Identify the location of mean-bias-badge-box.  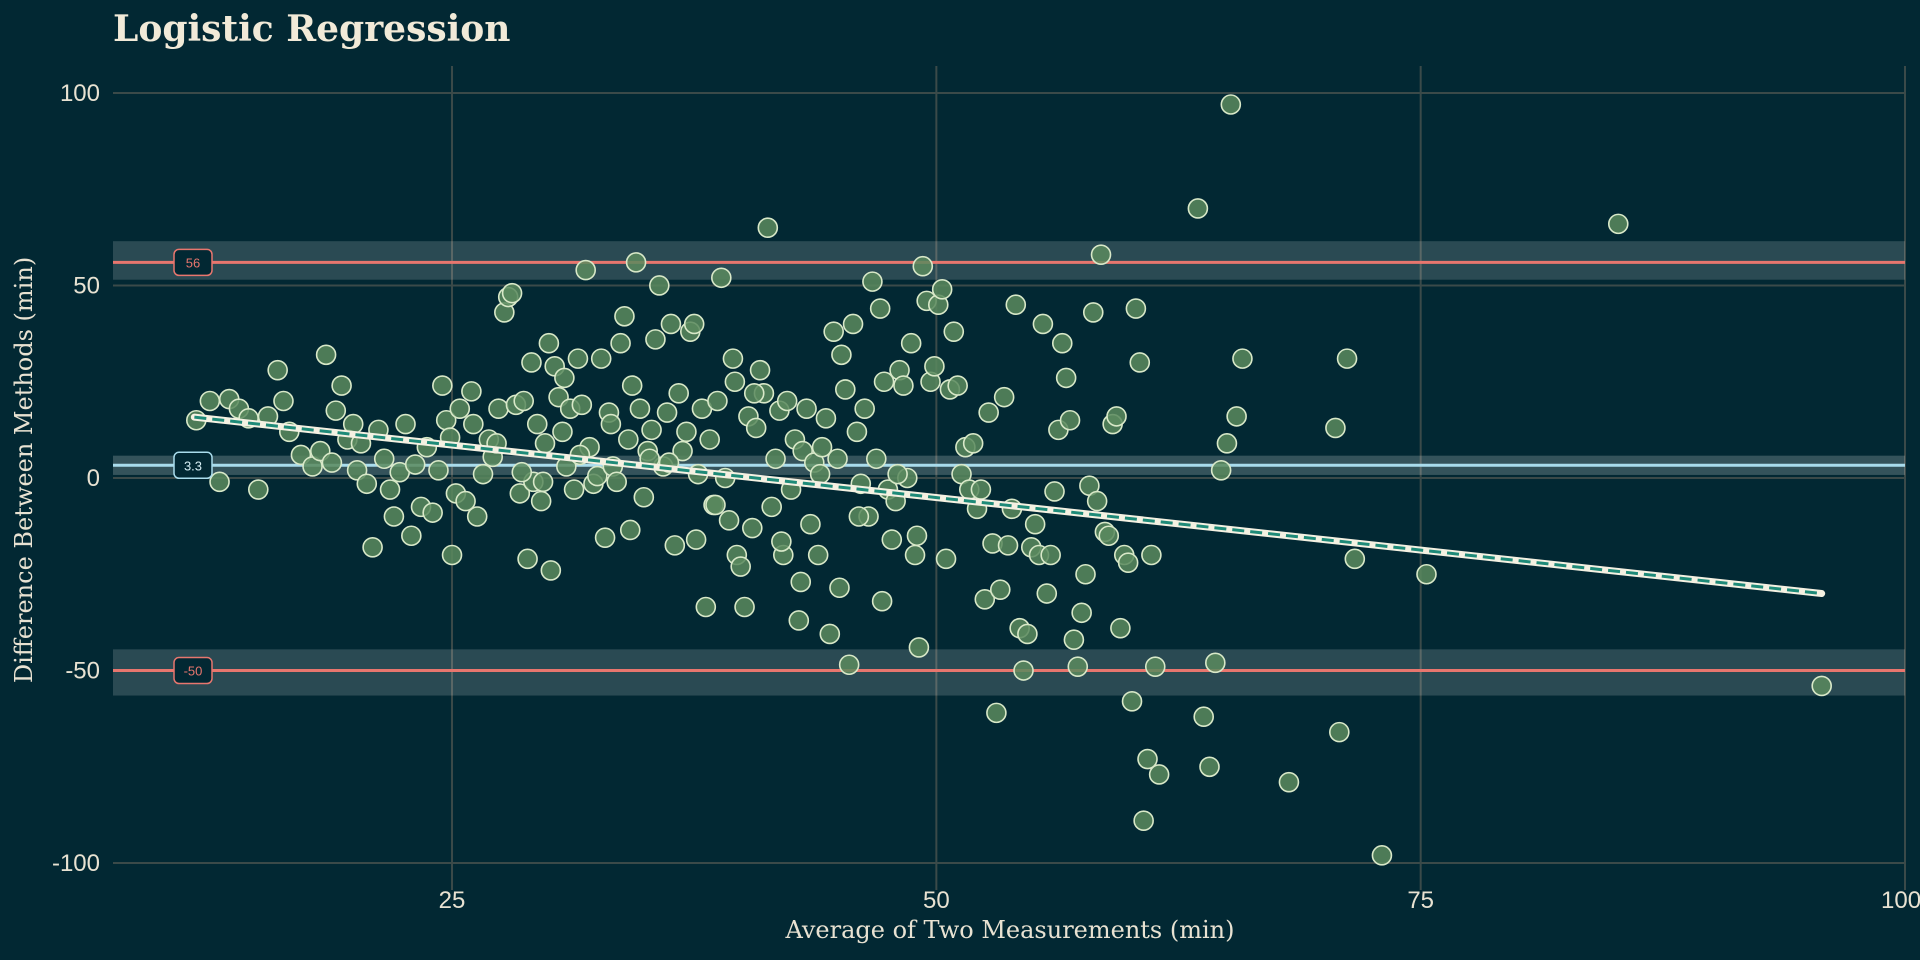
(193, 465).